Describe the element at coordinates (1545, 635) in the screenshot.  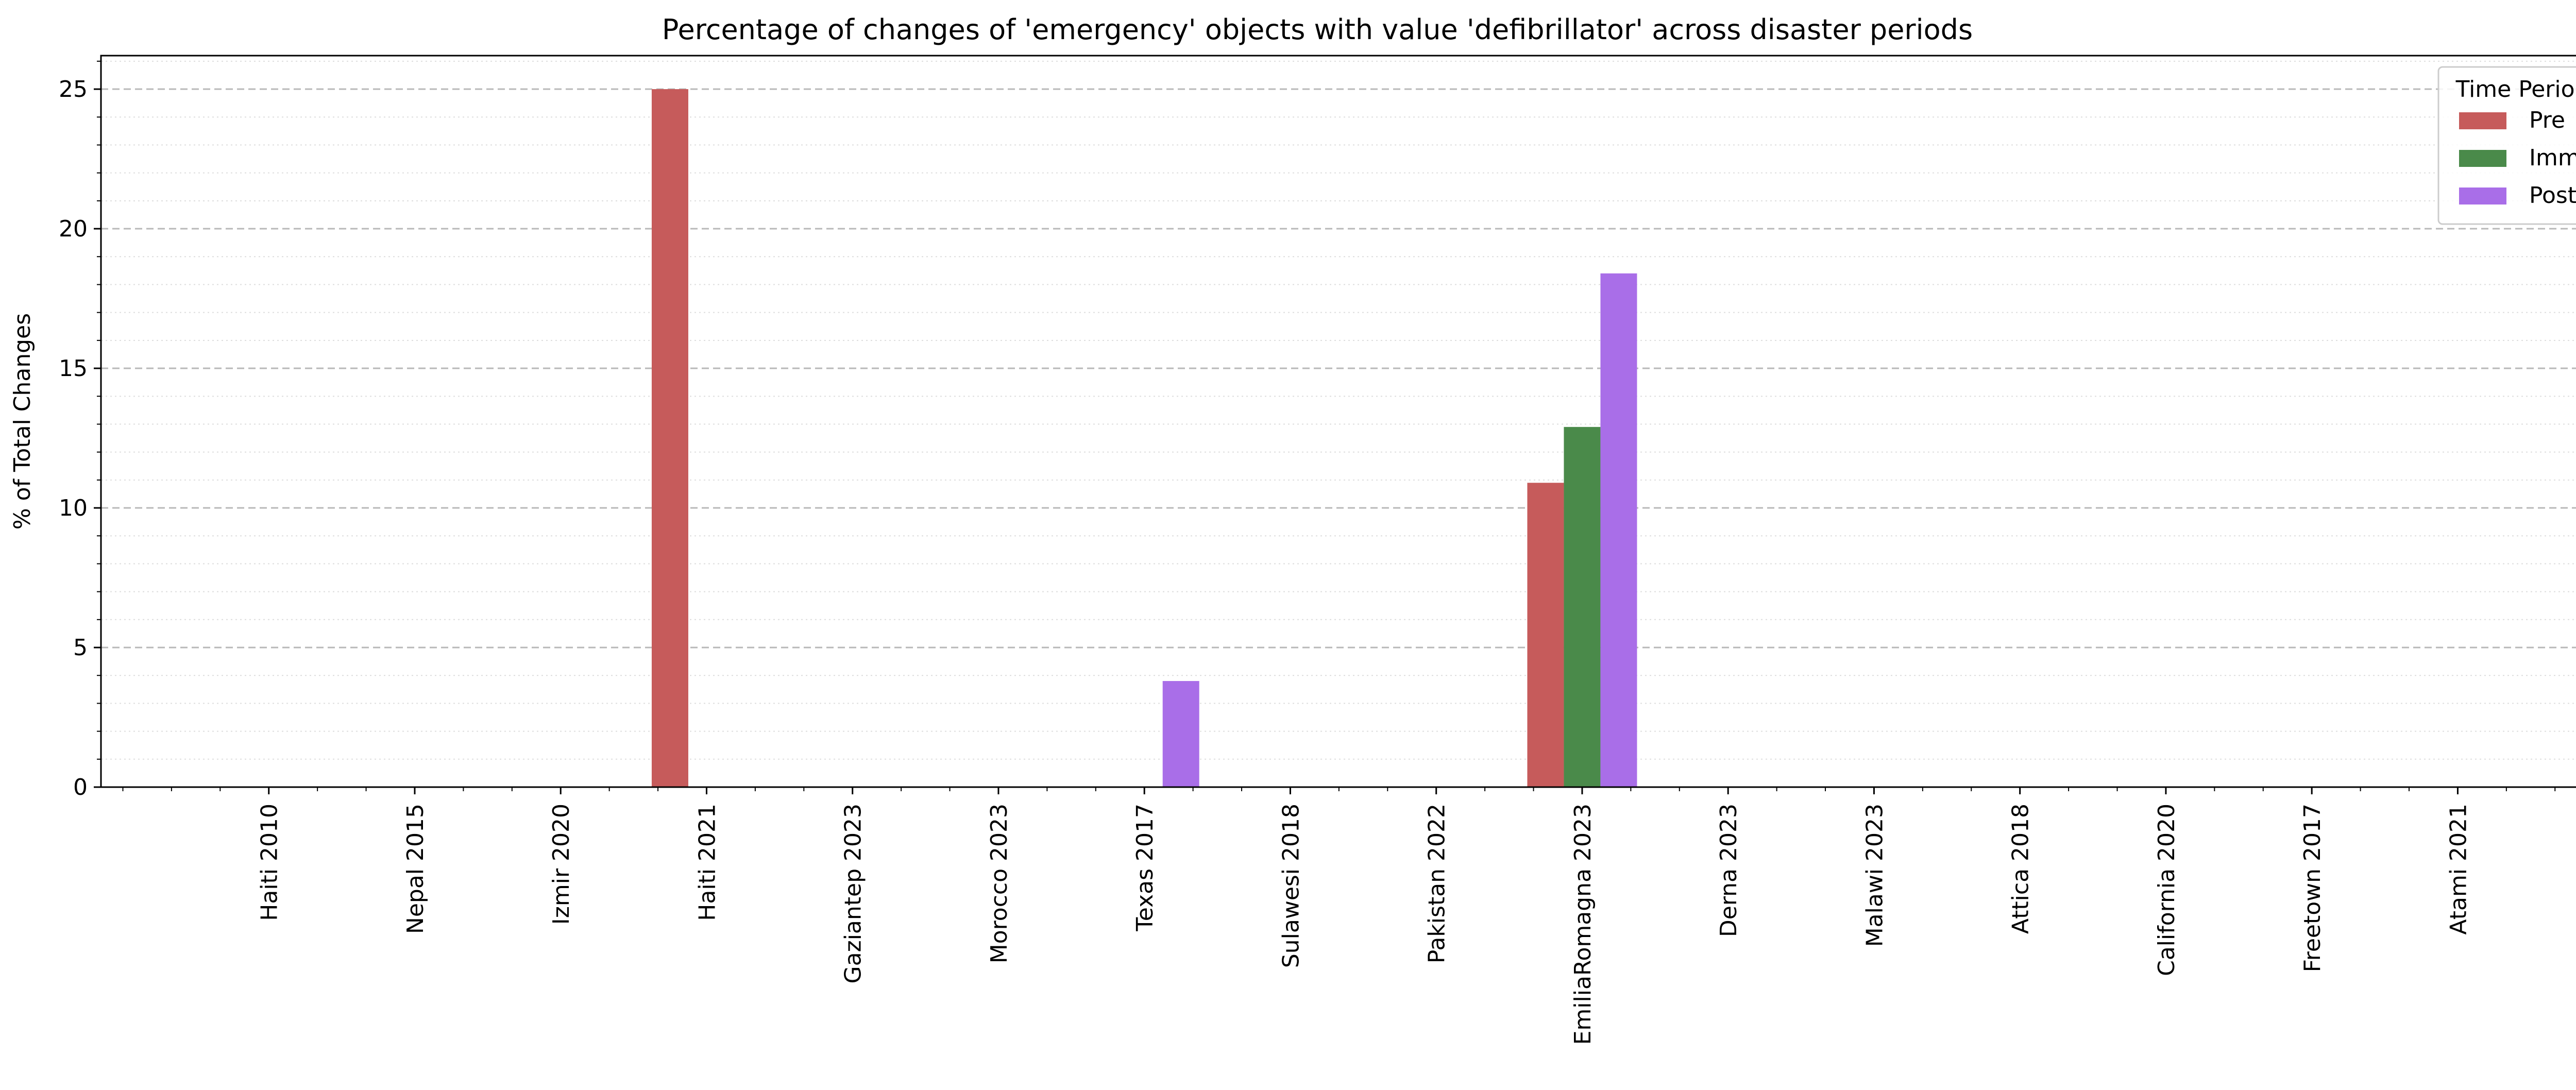
I see `bar-pre-emiliaromagna-2023` at that location.